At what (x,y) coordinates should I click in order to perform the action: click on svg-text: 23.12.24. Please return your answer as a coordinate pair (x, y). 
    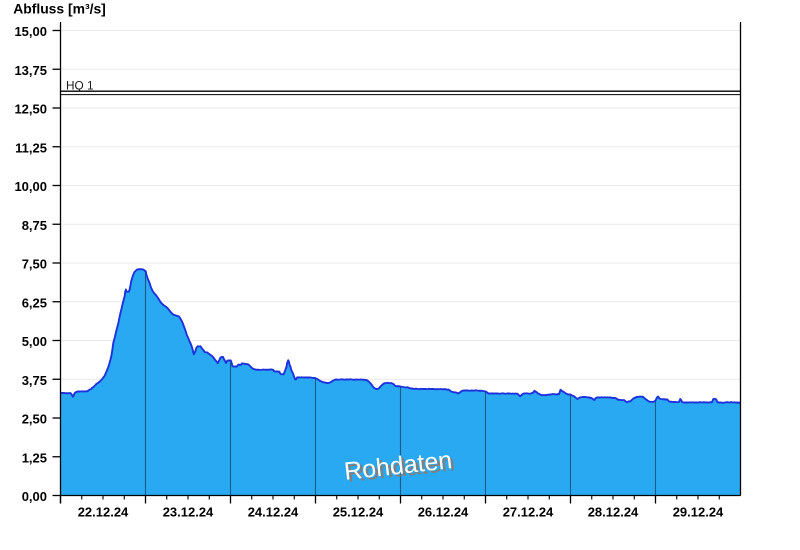
    Looking at the image, I should click on (188, 511).